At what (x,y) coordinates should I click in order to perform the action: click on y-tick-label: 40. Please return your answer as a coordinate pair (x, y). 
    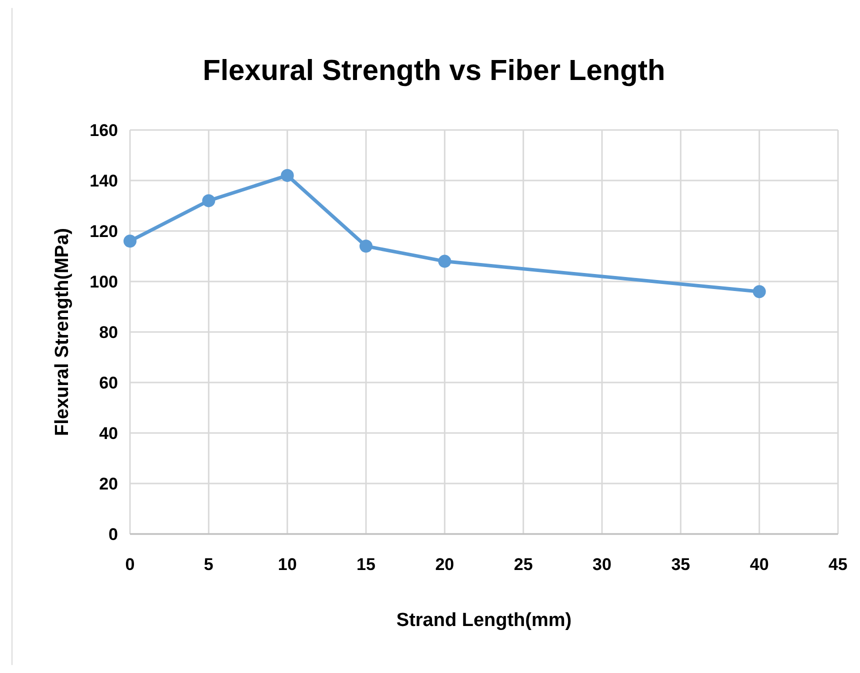
    Looking at the image, I should click on (108, 433).